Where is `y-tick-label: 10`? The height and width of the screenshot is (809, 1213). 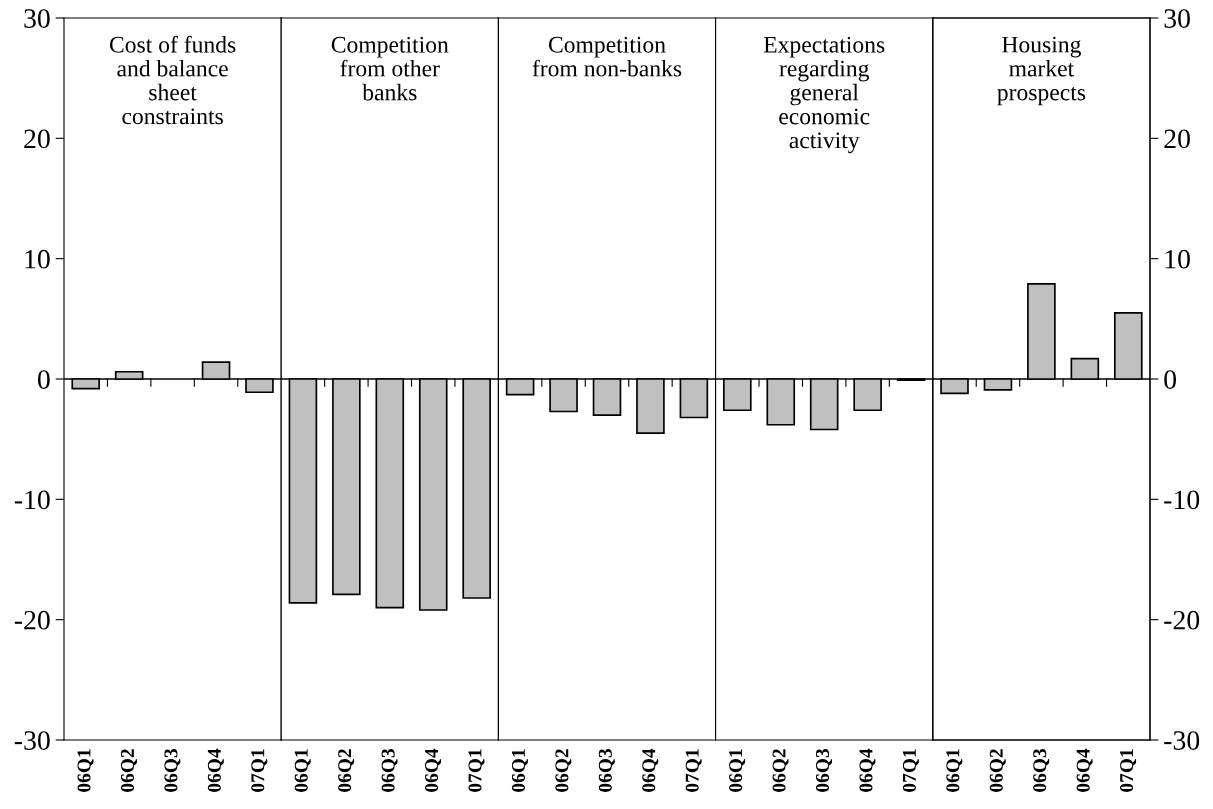
y-tick-label: 10 is located at coordinates (37, 259).